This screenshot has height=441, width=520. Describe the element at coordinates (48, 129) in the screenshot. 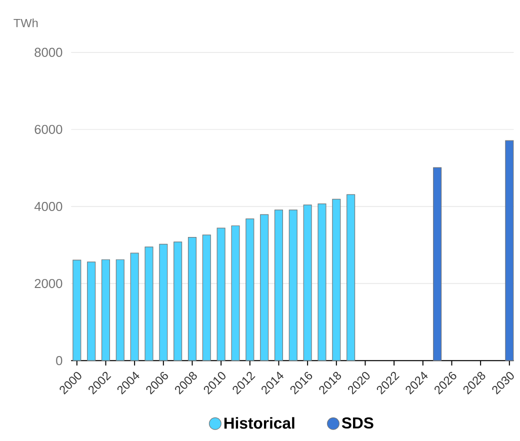

I see `y-tick-label: 6000` at that location.